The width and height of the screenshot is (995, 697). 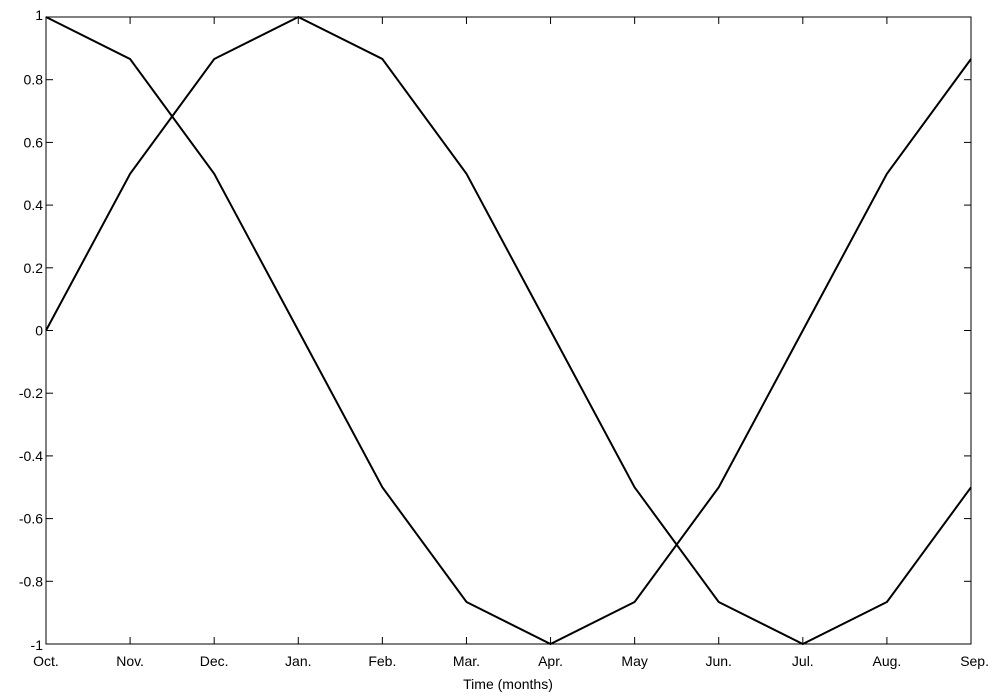 What do you see at coordinates (34, 268) in the screenshot?
I see `y-tick-label: 0.2` at bounding box center [34, 268].